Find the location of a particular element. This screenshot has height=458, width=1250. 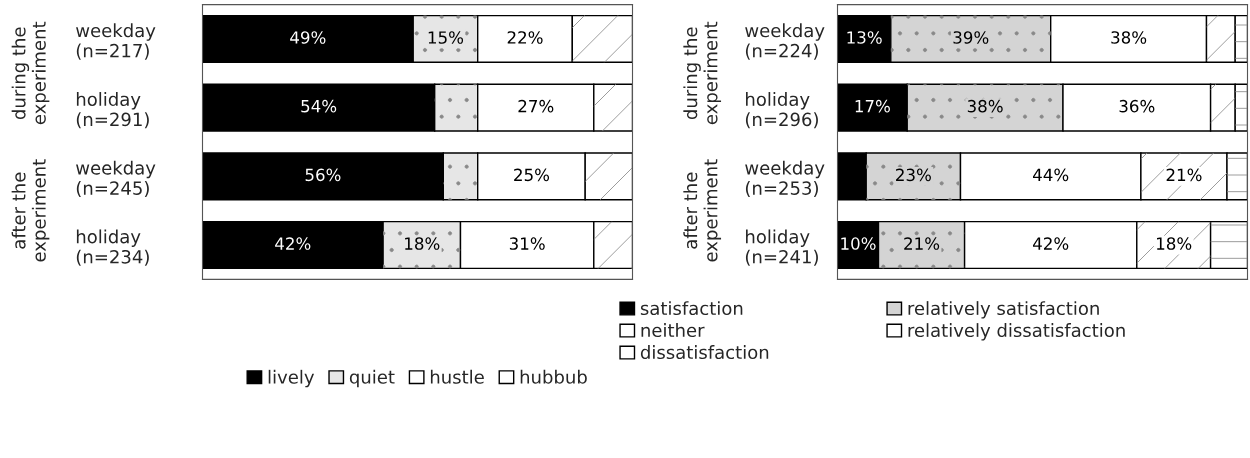

y-tick-label: holiday (n=291) is located at coordinates (112, 110).